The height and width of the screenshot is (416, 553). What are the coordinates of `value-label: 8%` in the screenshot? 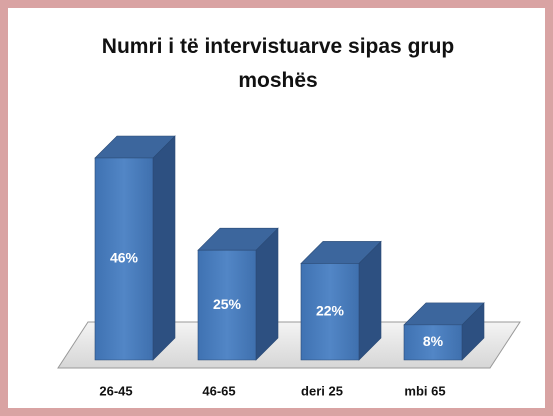 It's located at (433, 341).